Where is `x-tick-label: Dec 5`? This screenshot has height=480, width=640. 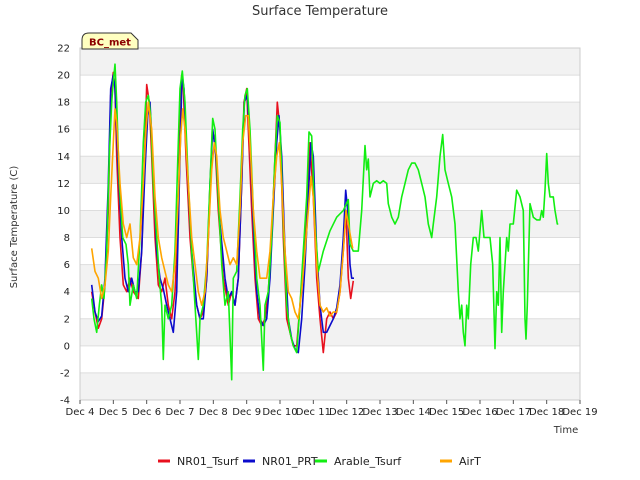 x-tick-label: Dec 5 is located at coordinates (113, 412).